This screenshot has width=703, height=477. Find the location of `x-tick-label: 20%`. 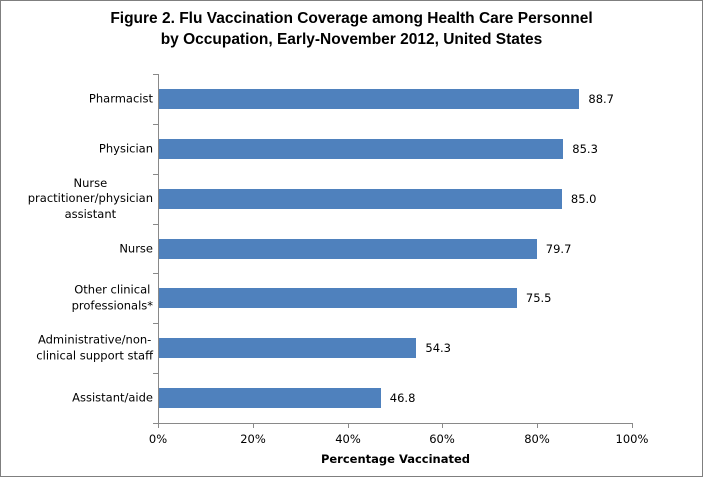

x-tick-label: 20% is located at coordinates (253, 439).